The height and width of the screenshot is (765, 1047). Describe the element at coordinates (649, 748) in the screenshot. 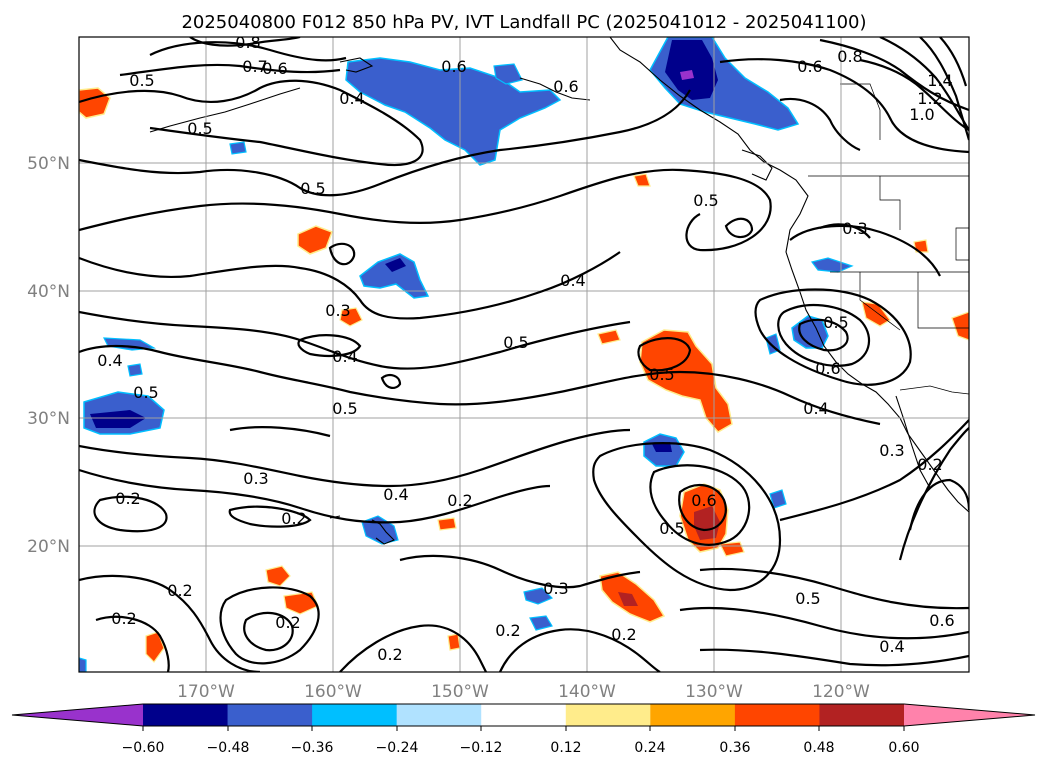

I see `colorbar-tick-label: 0.24` at that location.